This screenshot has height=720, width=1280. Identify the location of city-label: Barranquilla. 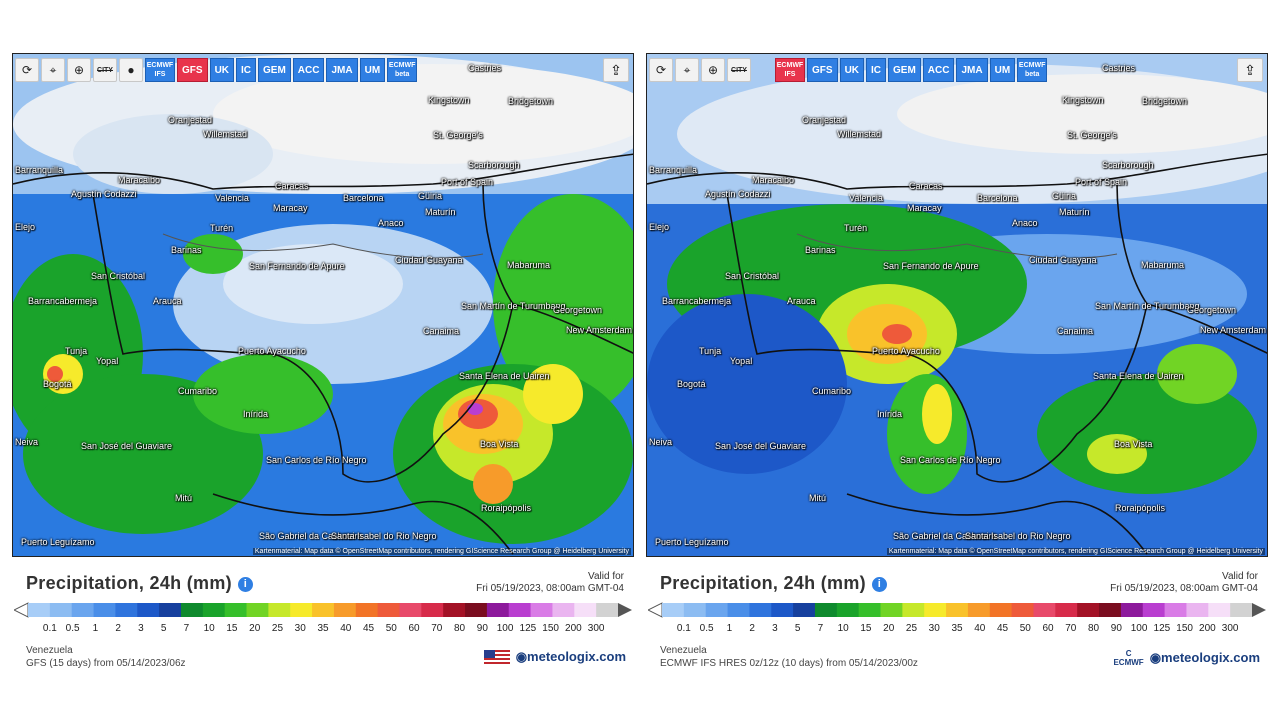
(39, 170).